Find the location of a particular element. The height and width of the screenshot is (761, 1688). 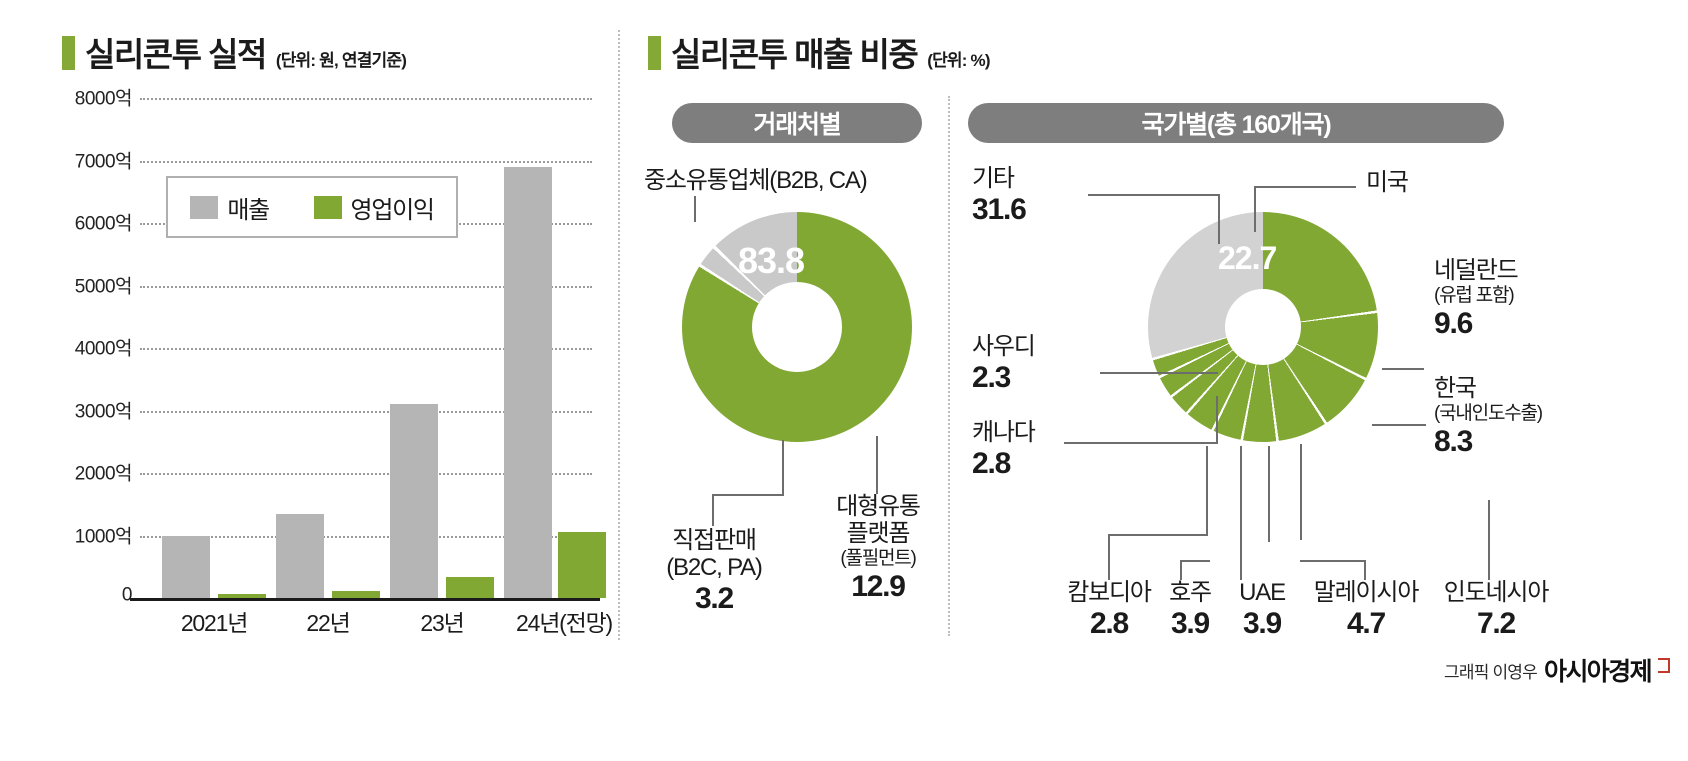

country-label-cambodia: 캄보디아 2.8 is located at coordinates (1109, 609).